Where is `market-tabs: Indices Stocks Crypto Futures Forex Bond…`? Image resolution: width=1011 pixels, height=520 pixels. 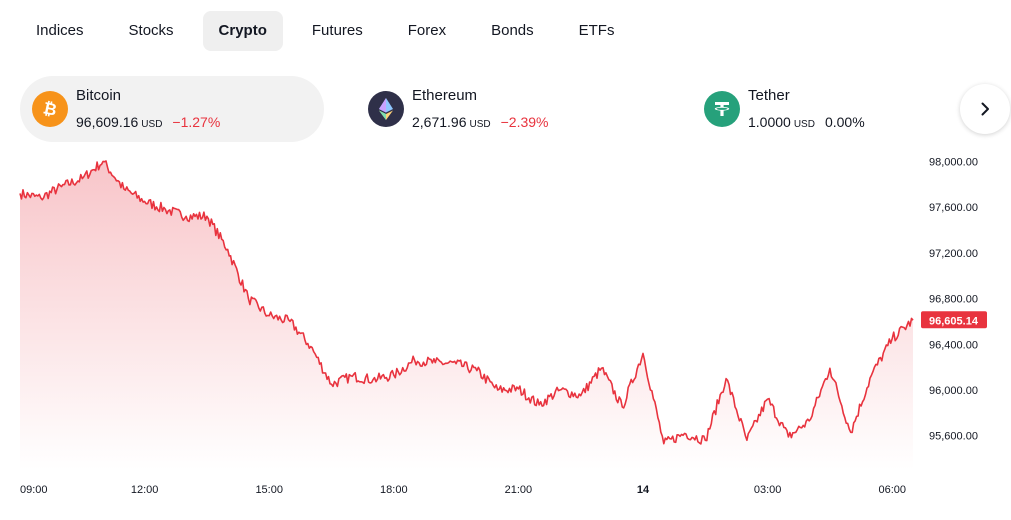
market-tabs: Indices Stocks Crypto Futures Forex Bond… is located at coordinates (331, 31).